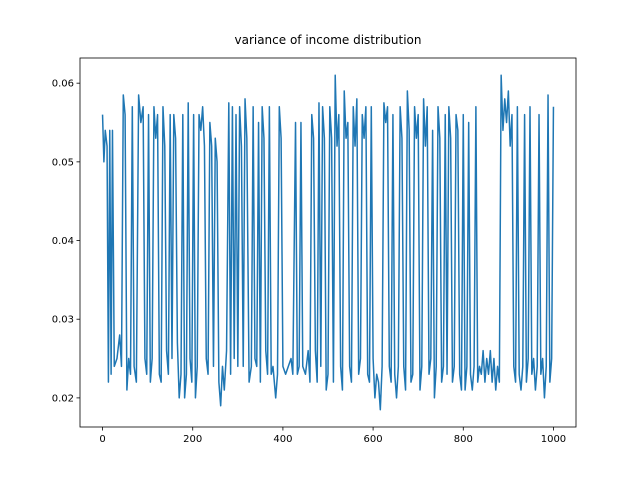  I want to click on y-tick-label: 0.05, so click(63, 162).